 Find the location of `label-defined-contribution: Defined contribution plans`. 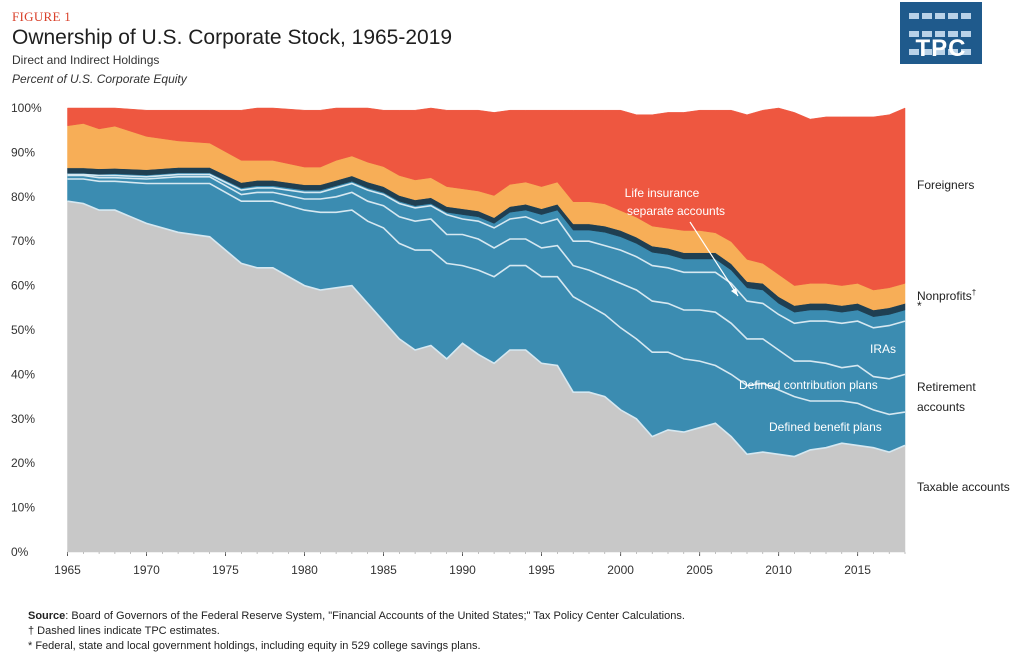

label-defined-contribution: Defined contribution plans is located at coordinates (808, 385).